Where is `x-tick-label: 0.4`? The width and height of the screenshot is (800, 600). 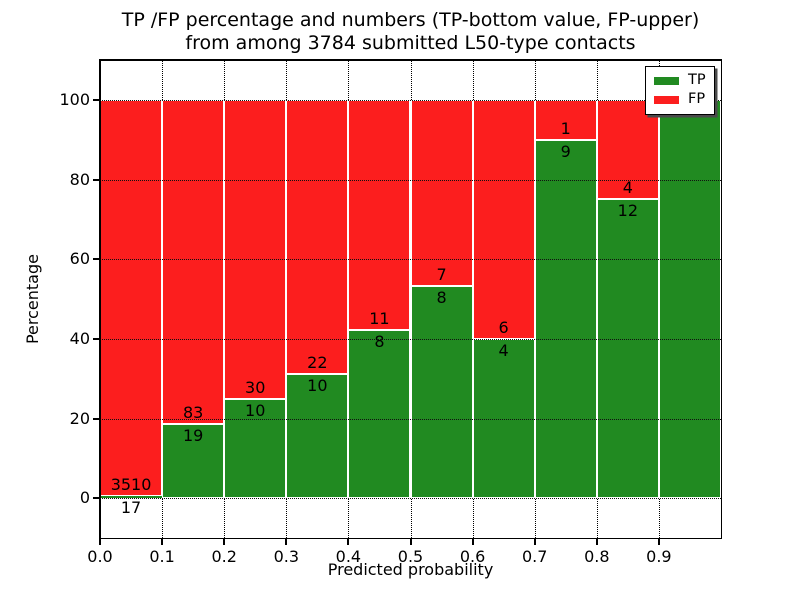
x-tick-label: 0.4 is located at coordinates (348, 556).